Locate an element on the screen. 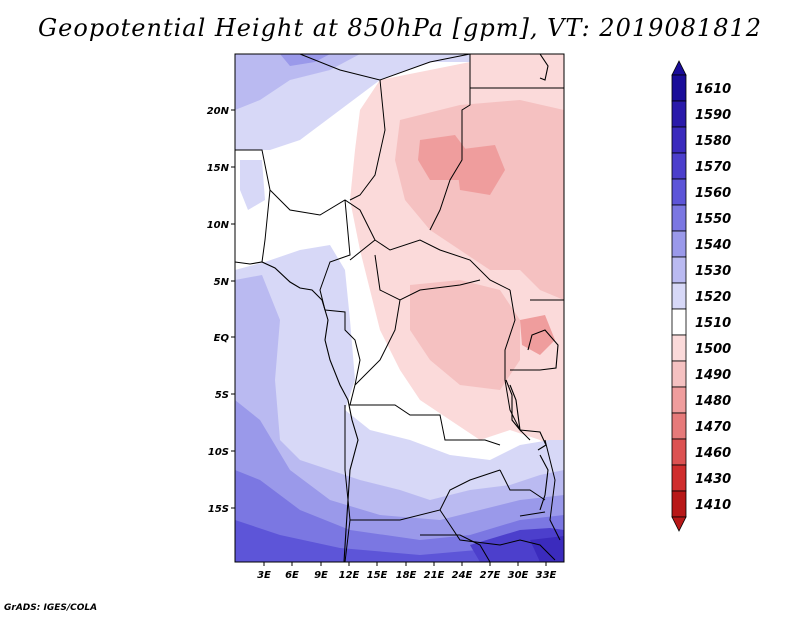 This screenshot has height=618, width=800. lon-label-21e: 21E is located at coordinates (434, 575).